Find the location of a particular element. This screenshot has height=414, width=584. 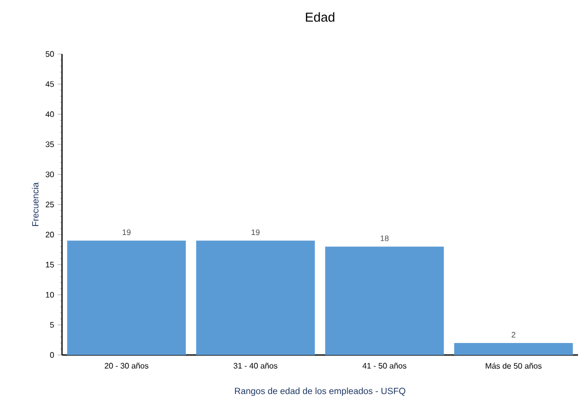

x-axis-title: Rangos de edad de los empleados - USFQ is located at coordinates (320, 392).